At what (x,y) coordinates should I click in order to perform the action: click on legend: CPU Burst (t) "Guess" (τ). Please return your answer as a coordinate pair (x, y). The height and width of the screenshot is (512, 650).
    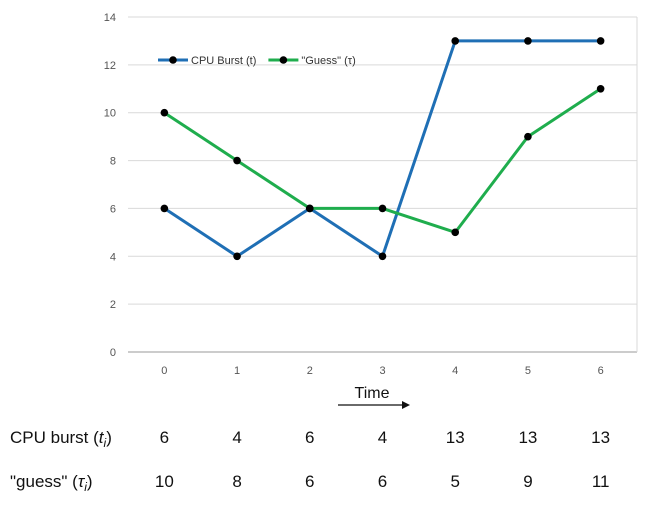
    Looking at the image, I should click on (257, 61).